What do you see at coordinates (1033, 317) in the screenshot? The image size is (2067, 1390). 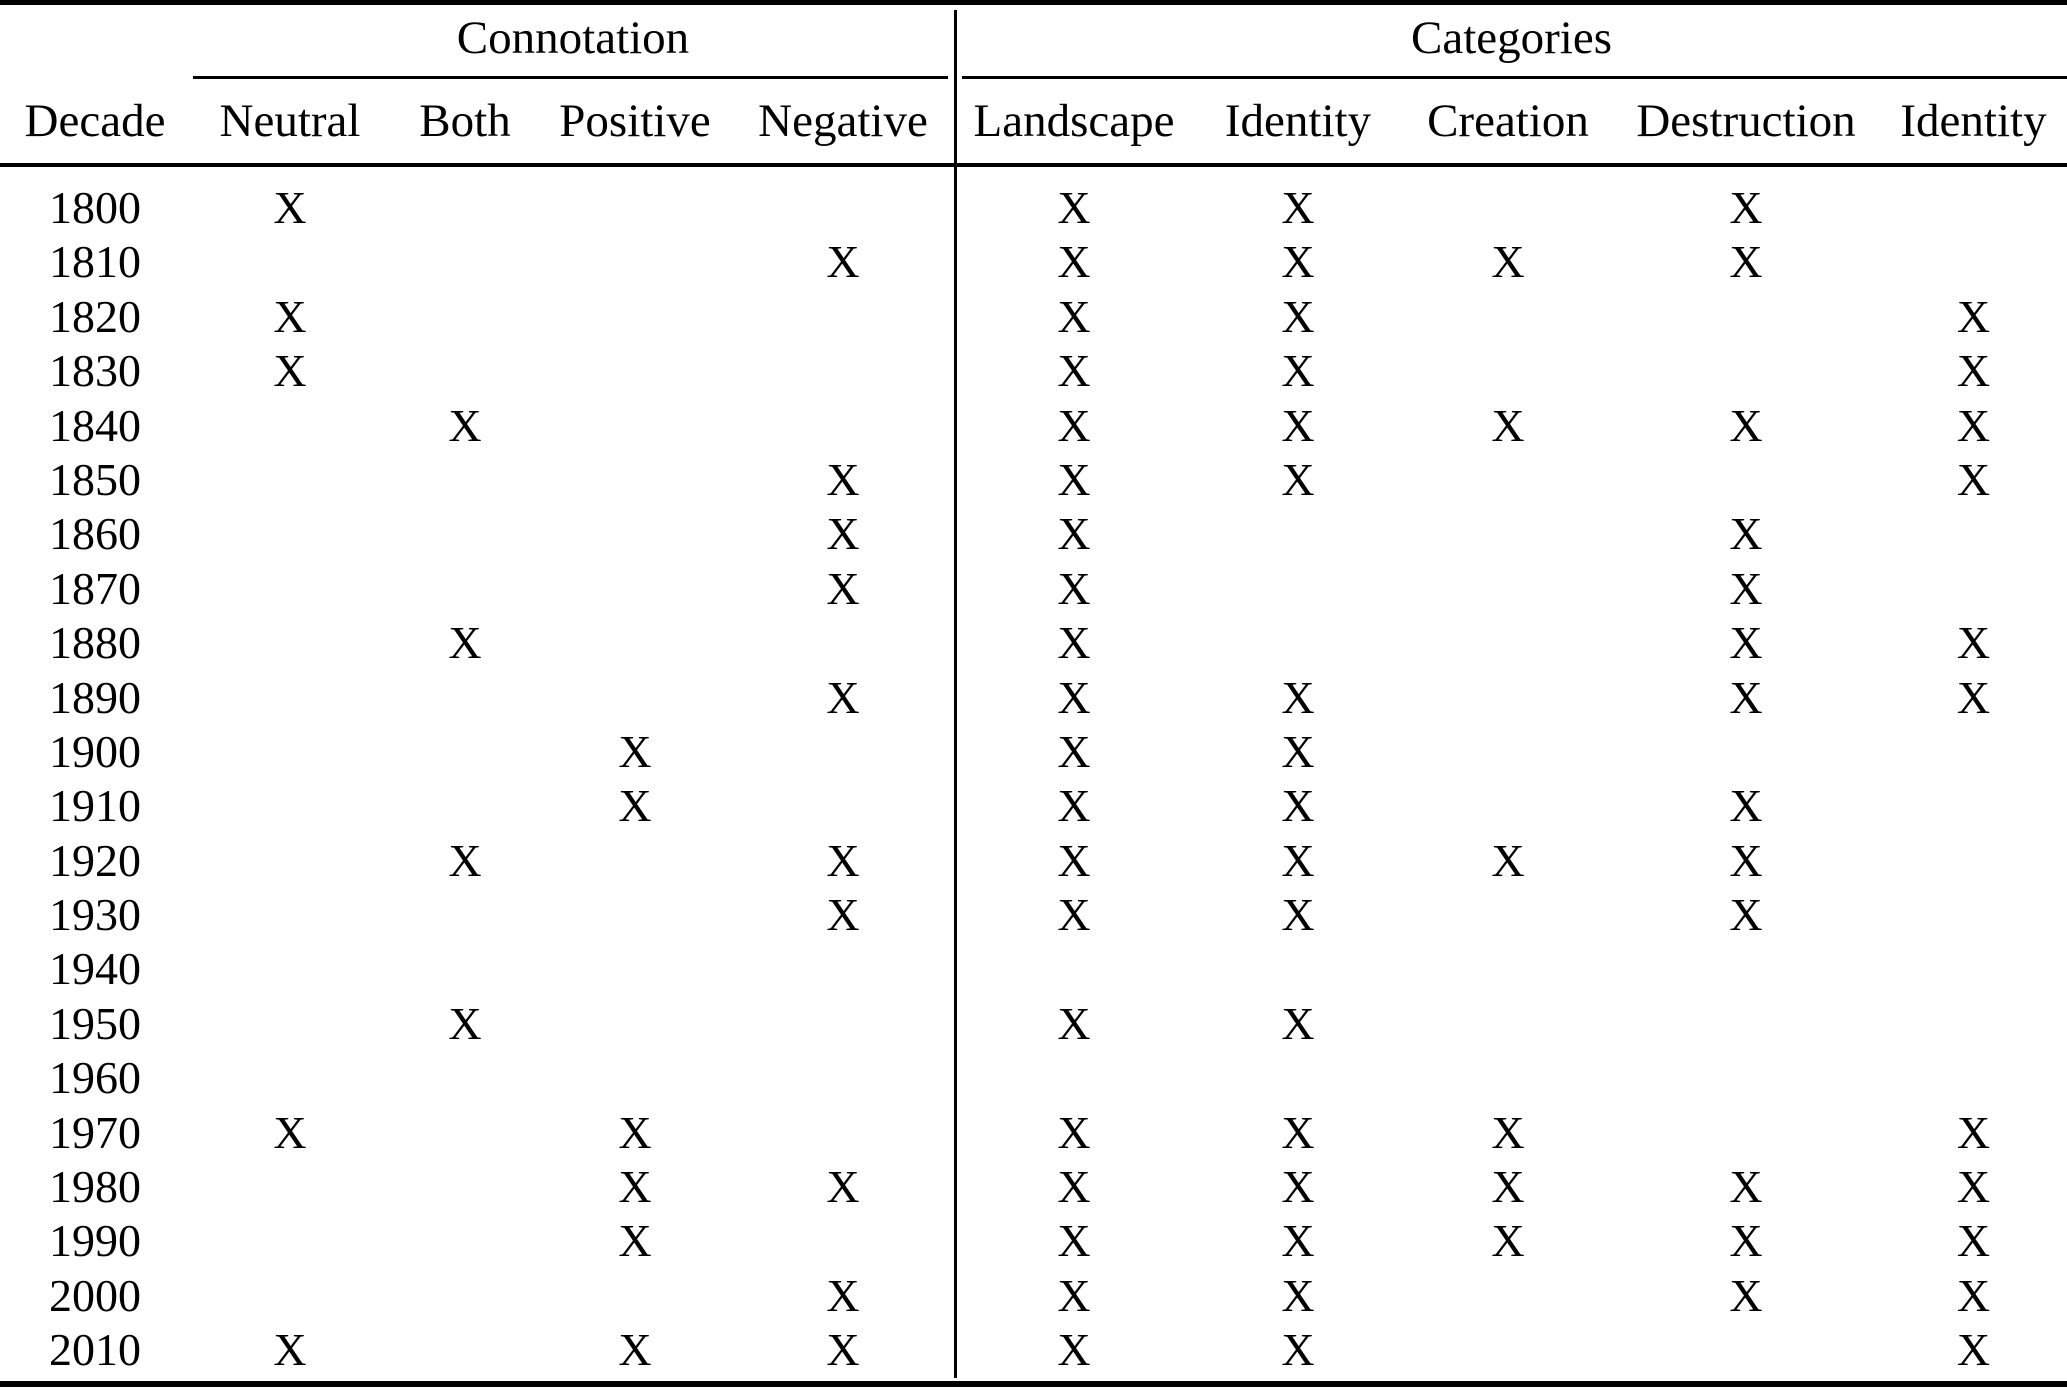 I see `table-row: 1820 X X X X` at bounding box center [1033, 317].